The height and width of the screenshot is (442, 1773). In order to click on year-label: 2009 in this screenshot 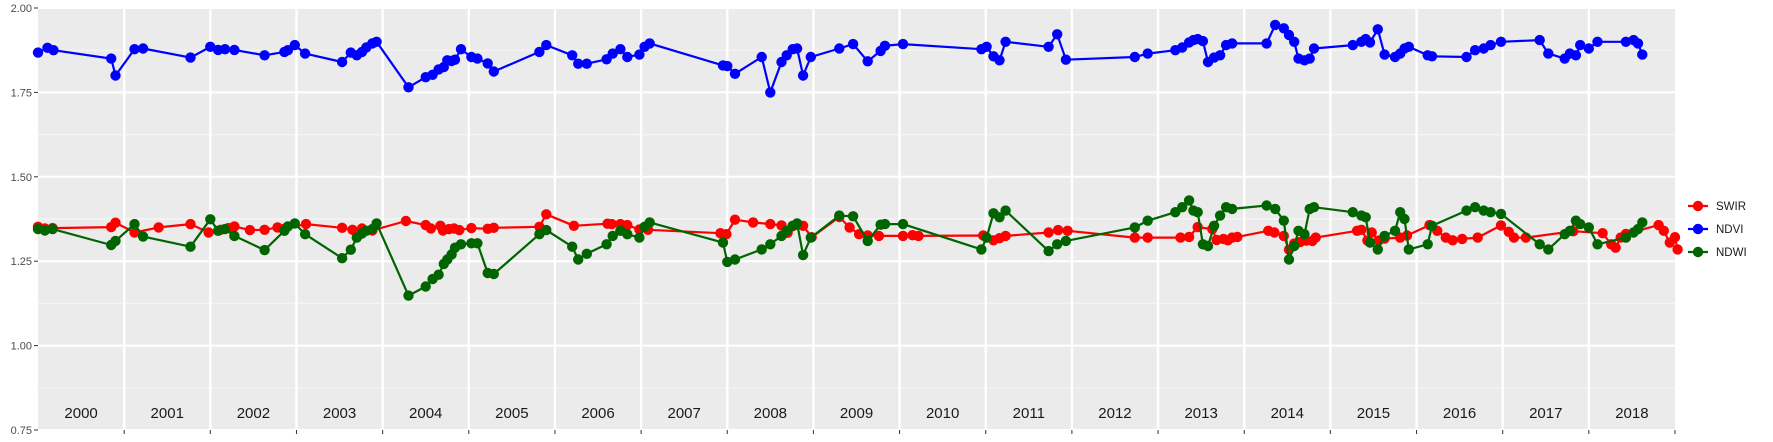, I will do `click(856, 413)`.